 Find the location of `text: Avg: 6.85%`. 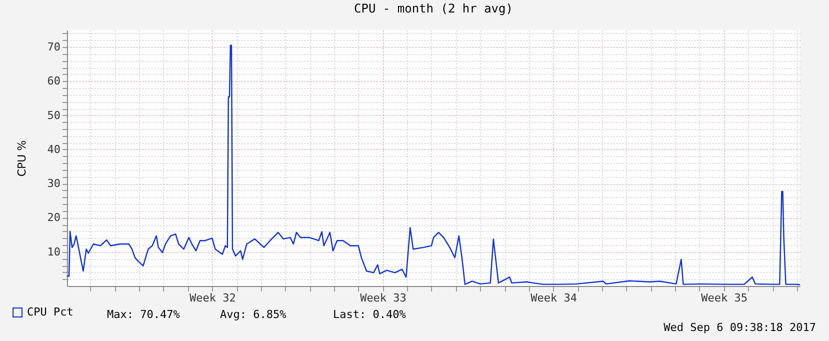

text: Avg: 6.85% is located at coordinates (253, 314).